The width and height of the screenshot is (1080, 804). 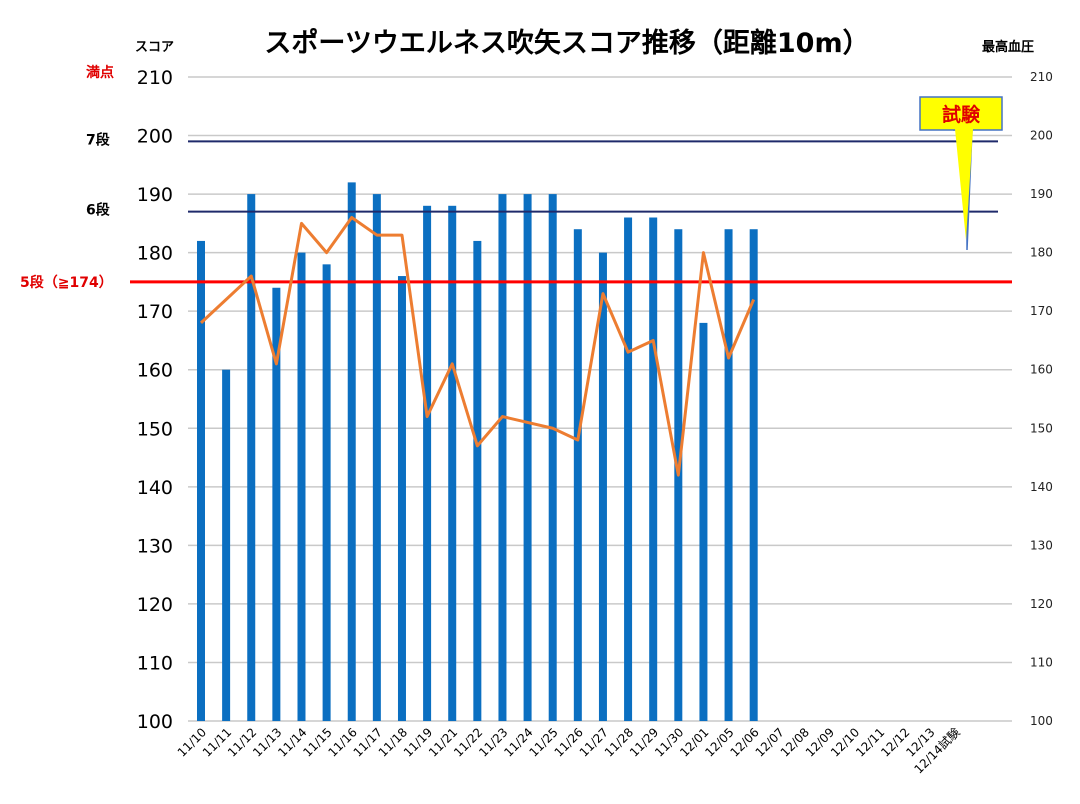 What do you see at coordinates (1041, 545) in the screenshot?
I see `y-tick-label-right: 130` at bounding box center [1041, 545].